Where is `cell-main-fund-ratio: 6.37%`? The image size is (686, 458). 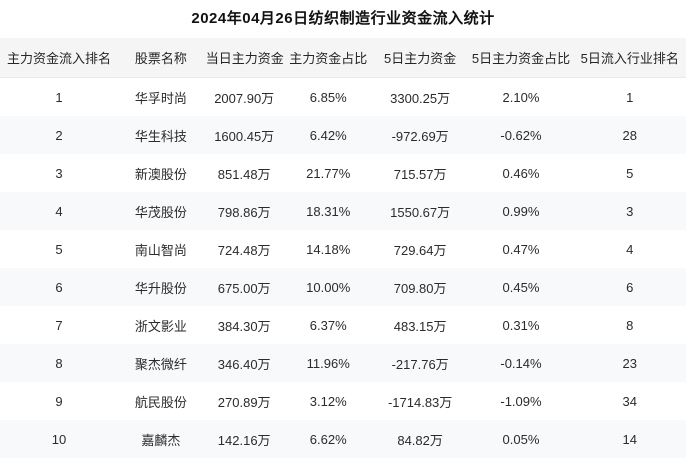 cell-main-fund-ratio: 6.37% is located at coordinates (328, 325).